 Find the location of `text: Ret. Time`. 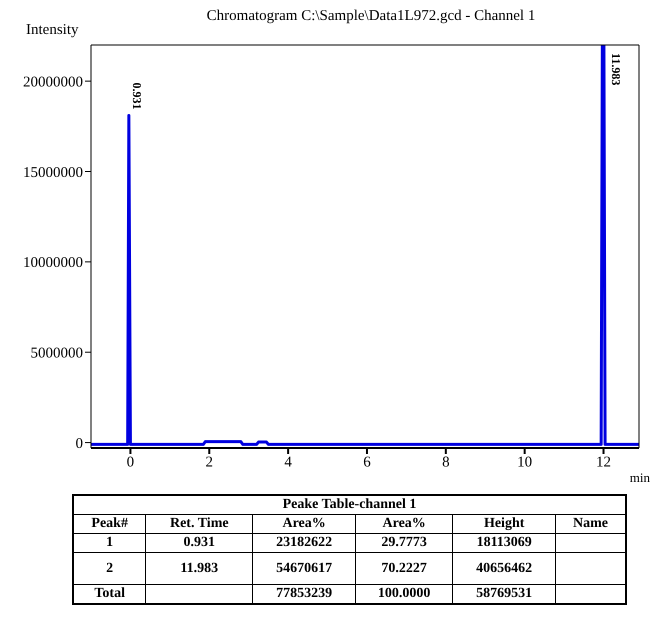

text: Ret. Time is located at coordinates (199, 524).